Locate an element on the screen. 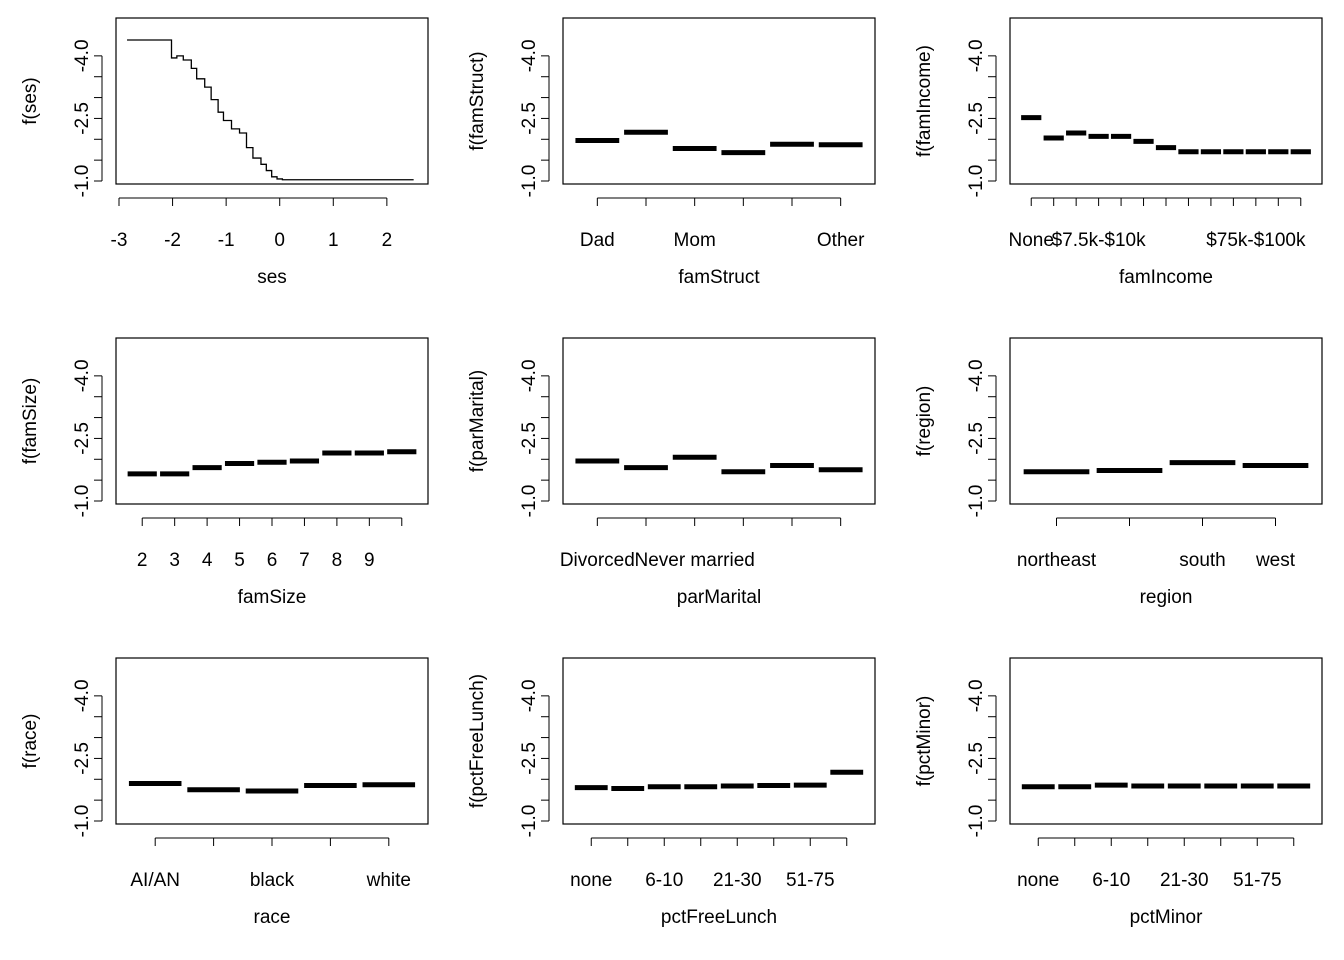 The width and height of the screenshot is (1344, 960). x-tick-label: northeast is located at coordinates (1057, 560).